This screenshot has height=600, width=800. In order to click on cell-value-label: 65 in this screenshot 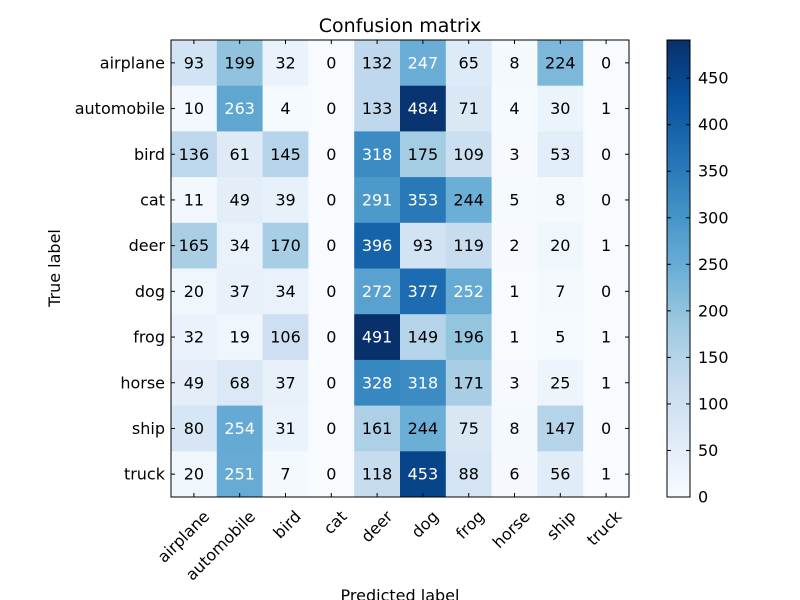, I will do `click(469, 62)`.